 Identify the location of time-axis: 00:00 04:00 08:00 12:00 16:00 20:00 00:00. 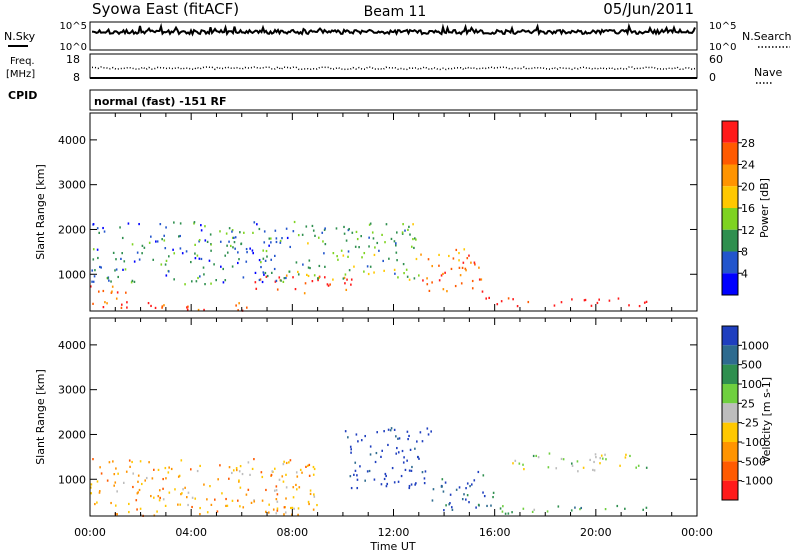
(393, 532).